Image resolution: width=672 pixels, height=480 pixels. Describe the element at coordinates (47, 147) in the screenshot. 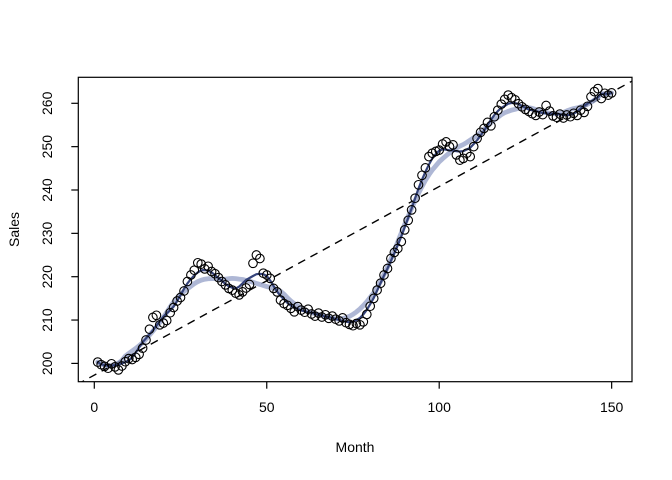

I see `y-axis-tick-label: 250` at that location.